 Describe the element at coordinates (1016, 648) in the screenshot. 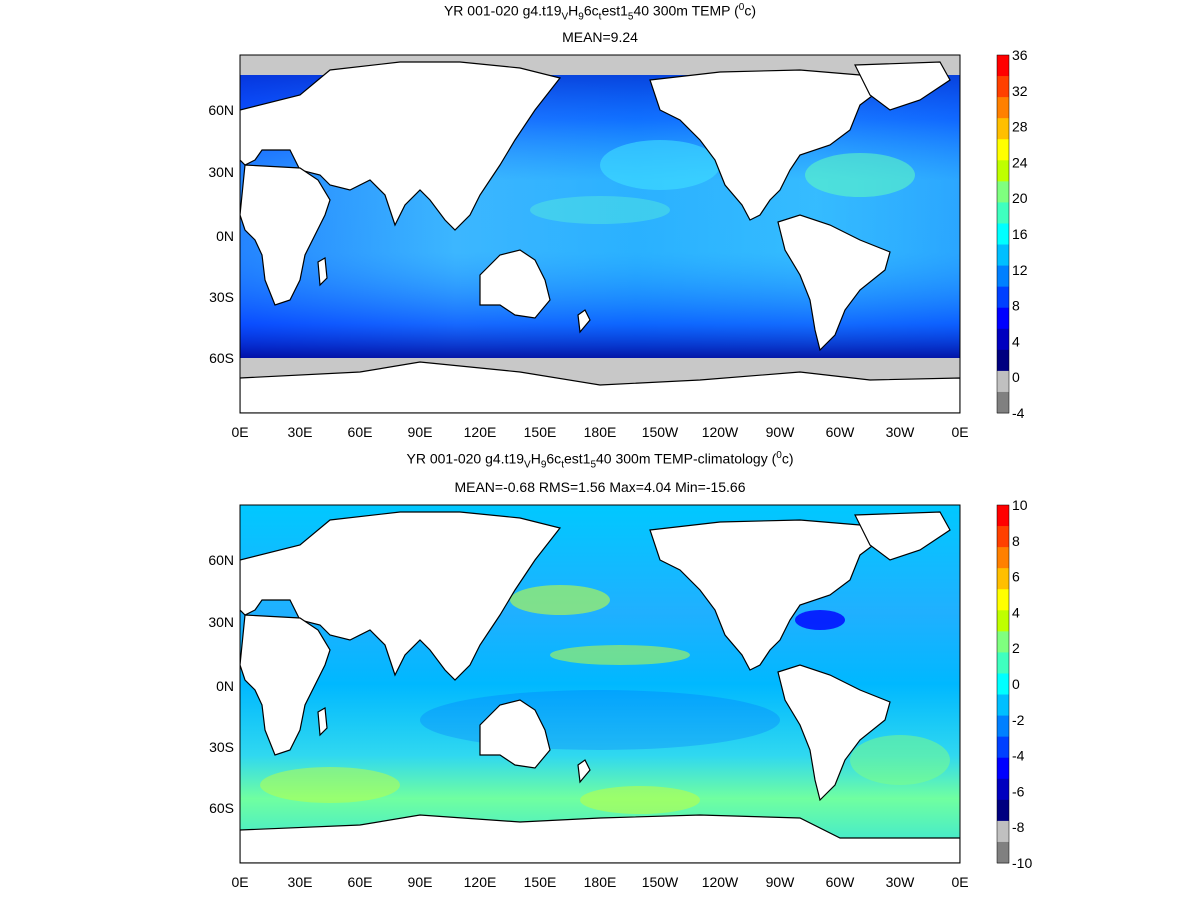

I see `panel2-colorbar-label: 2` at that location.